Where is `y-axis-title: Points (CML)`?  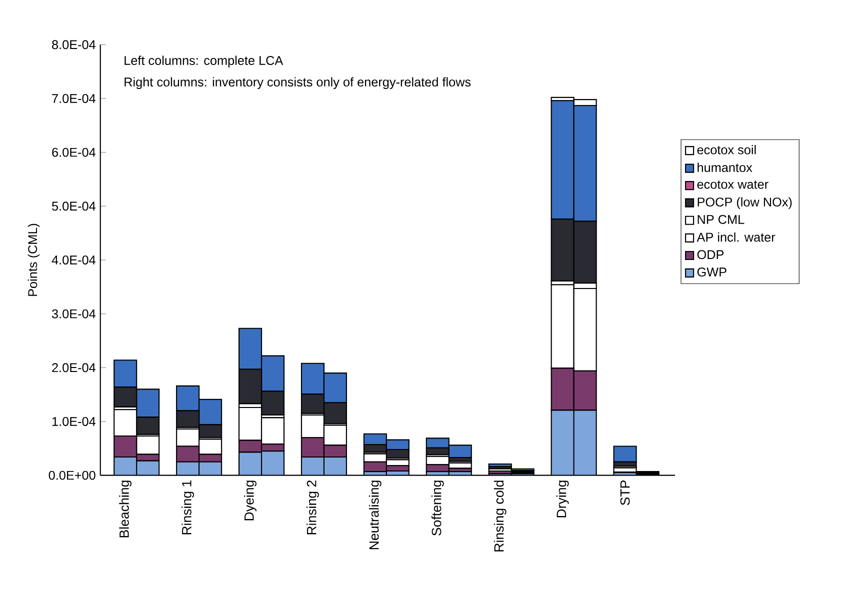 y-axis-title: Points (CML) is located at coordinates (34, 260).